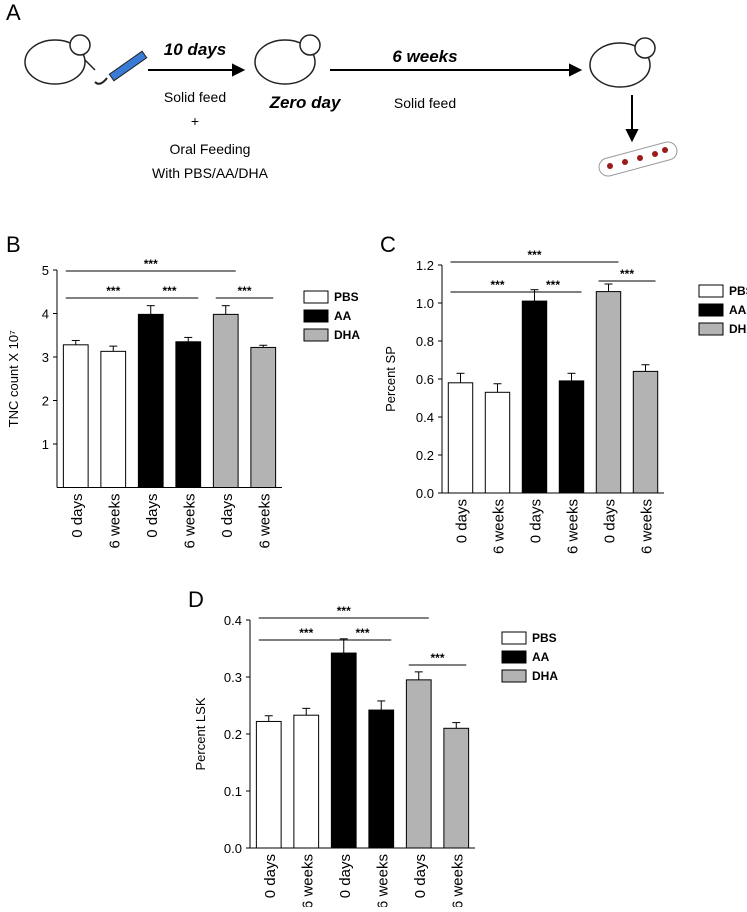  Describe the element at coordinates (195, 121) in the screenshot. I see `plus-text: +` at that location.